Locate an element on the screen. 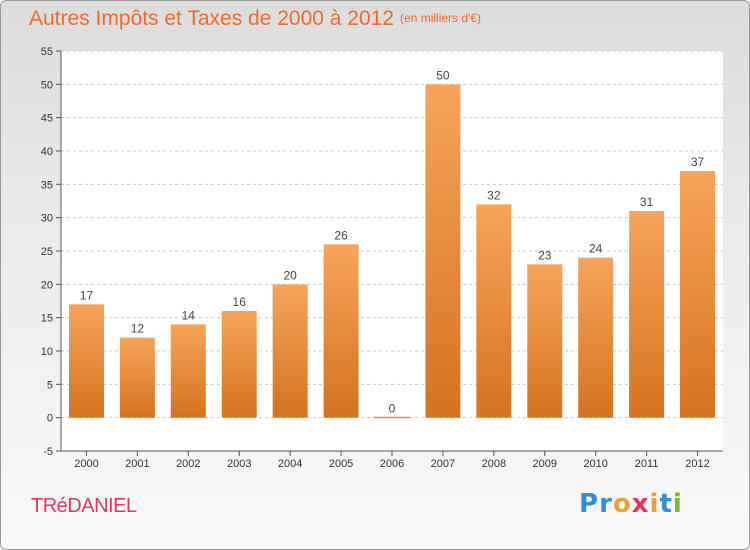 Image resolution: width=750 pixels, height=550 pixels. data-label: 24 is located at coordinates (596, 249).